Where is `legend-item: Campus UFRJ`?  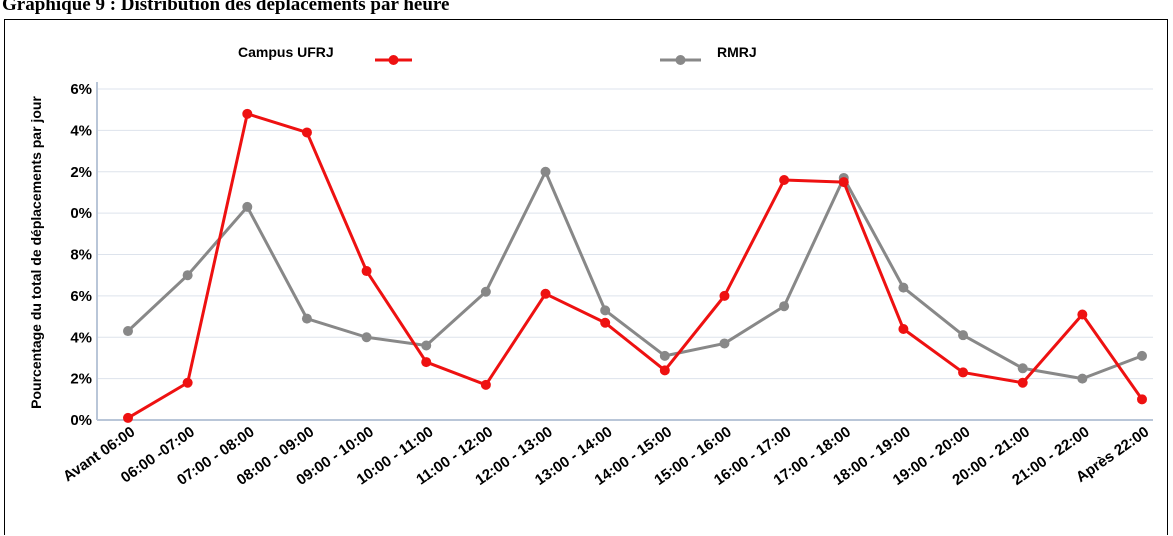
legend-item: Campus UFRJ is located at coordinates (325, 54).